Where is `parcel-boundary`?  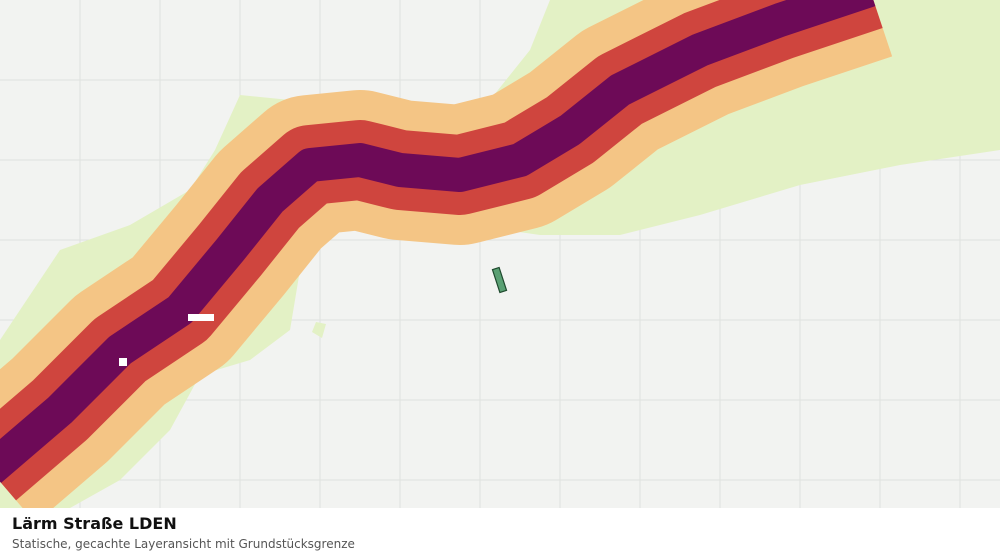
parcel-boundary is located at coordinates (499, 280).